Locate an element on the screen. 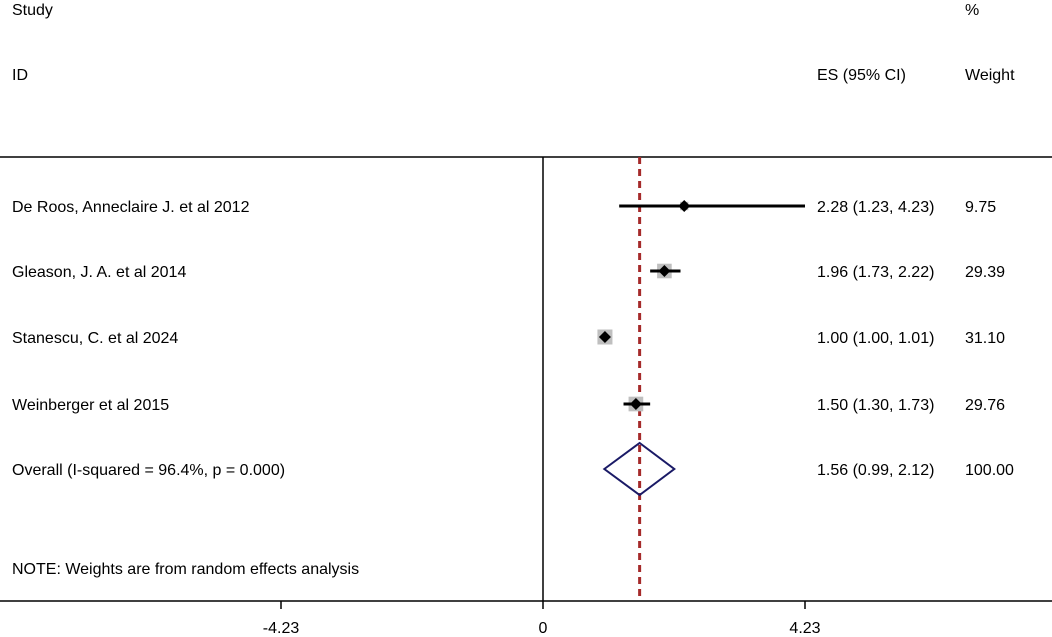 The width and height of the screenshot is (1052, 637). overall-weight: 100.00 is located at coordinates (989, 470).